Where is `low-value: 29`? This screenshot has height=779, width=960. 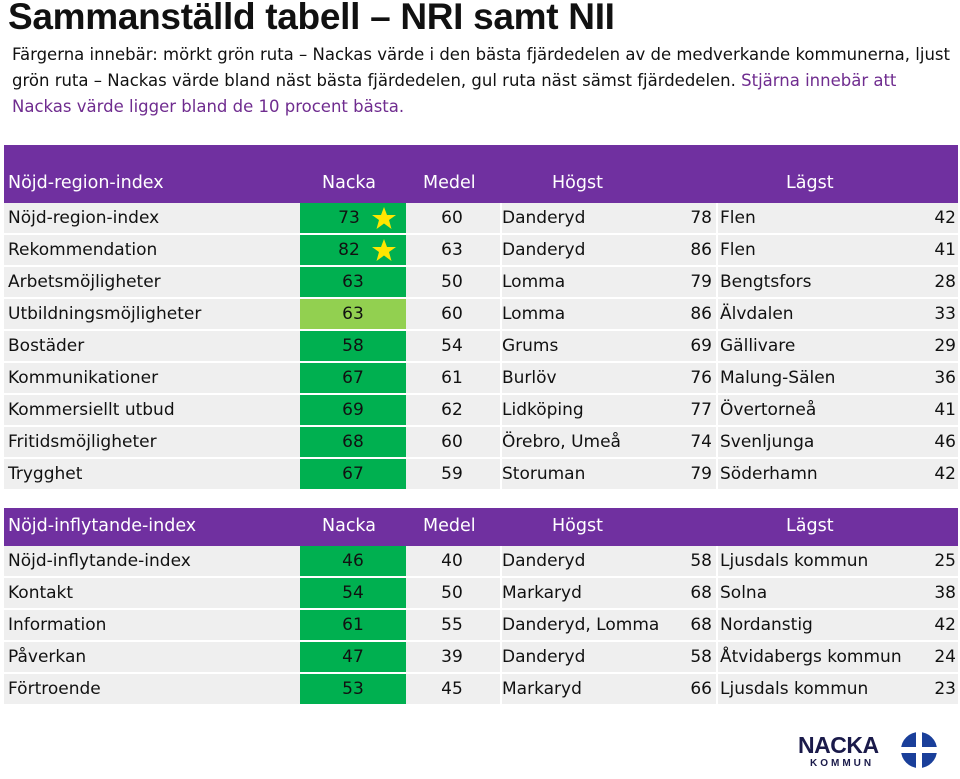
low-value: 29 is located at coordinates (945, 346).